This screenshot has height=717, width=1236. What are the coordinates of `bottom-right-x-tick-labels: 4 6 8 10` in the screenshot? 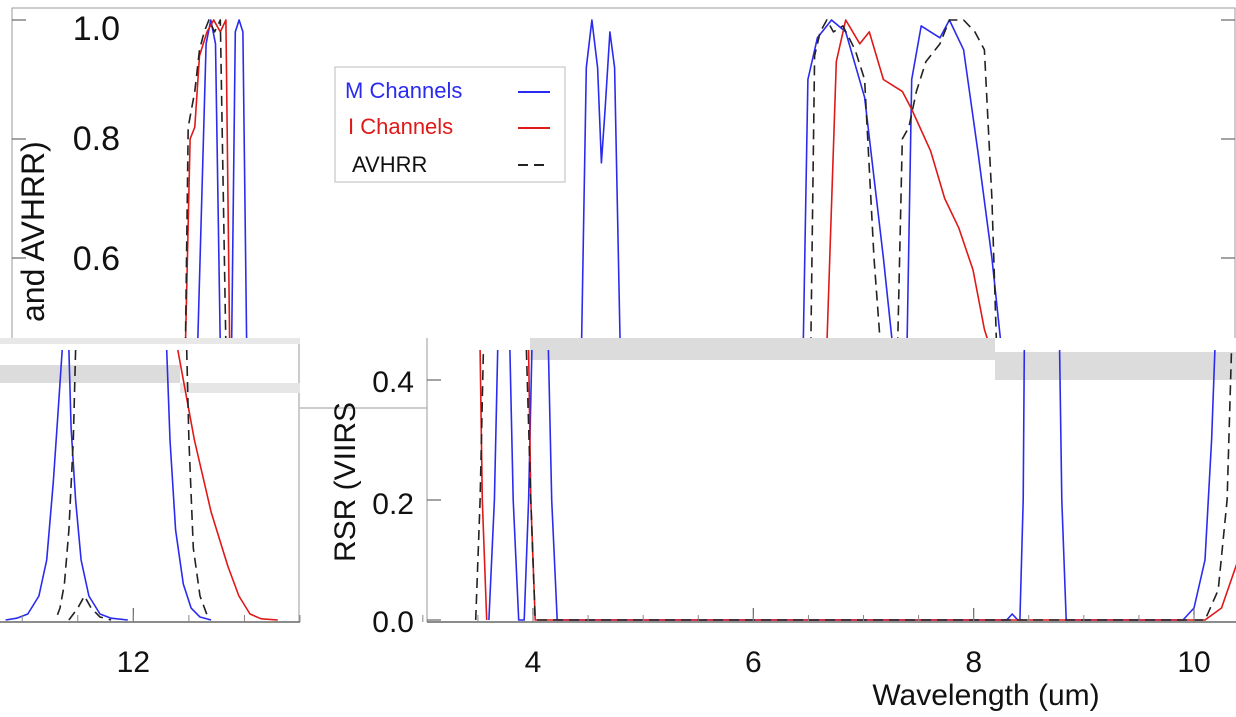 It's located at (868, 662).